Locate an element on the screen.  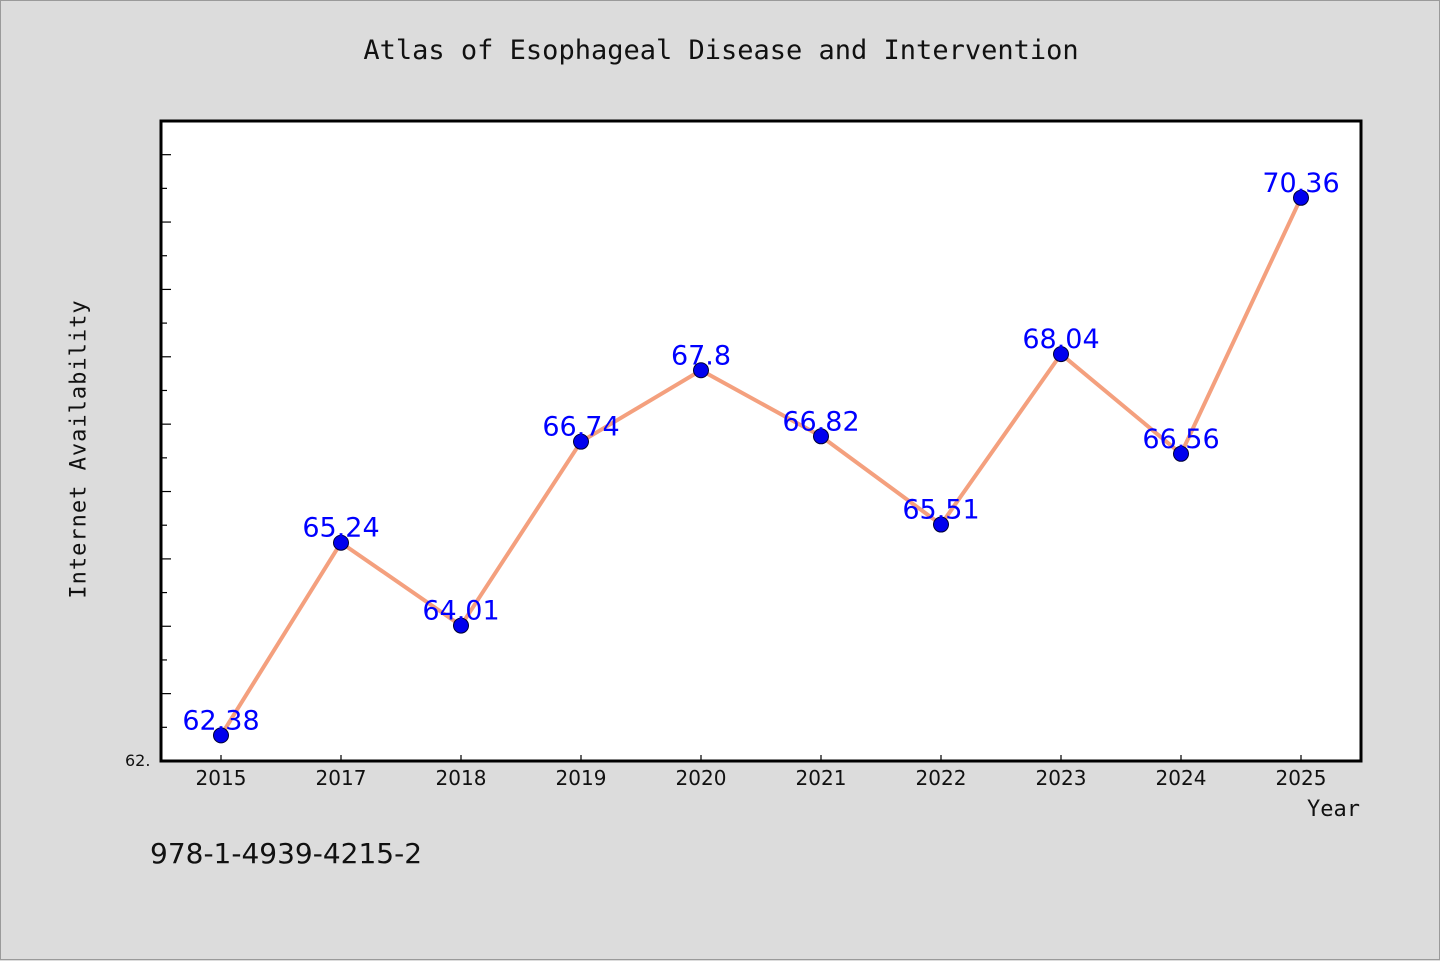
data-label: 65.24 is located at coordinates (340, 528).